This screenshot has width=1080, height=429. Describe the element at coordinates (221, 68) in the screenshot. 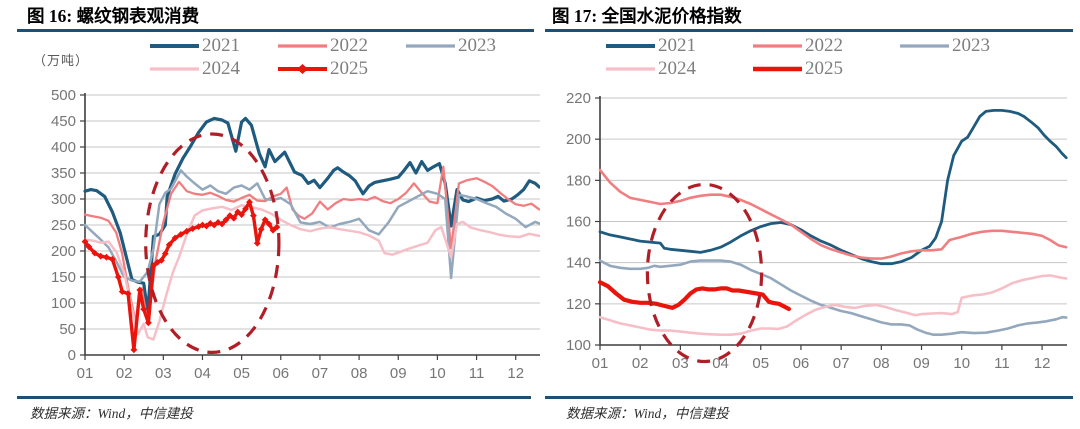

I see `legend-label-2024: 2024` at that location.